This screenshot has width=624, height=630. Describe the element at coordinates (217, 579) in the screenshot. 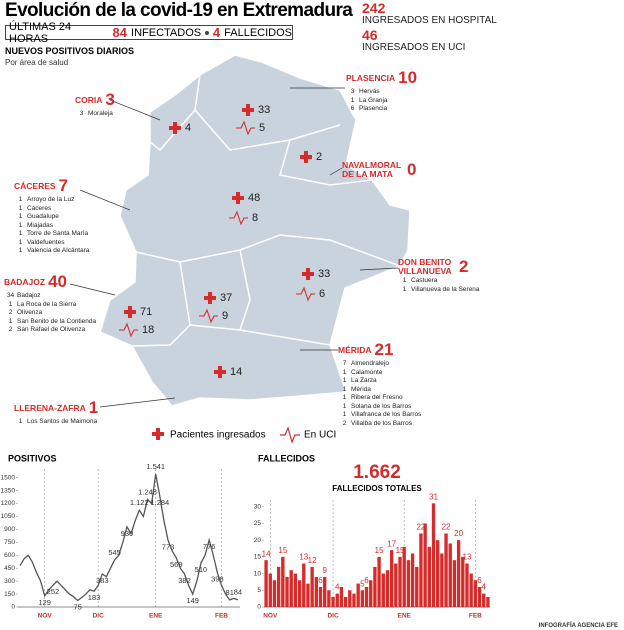

I see `value-label: 398` at that location.